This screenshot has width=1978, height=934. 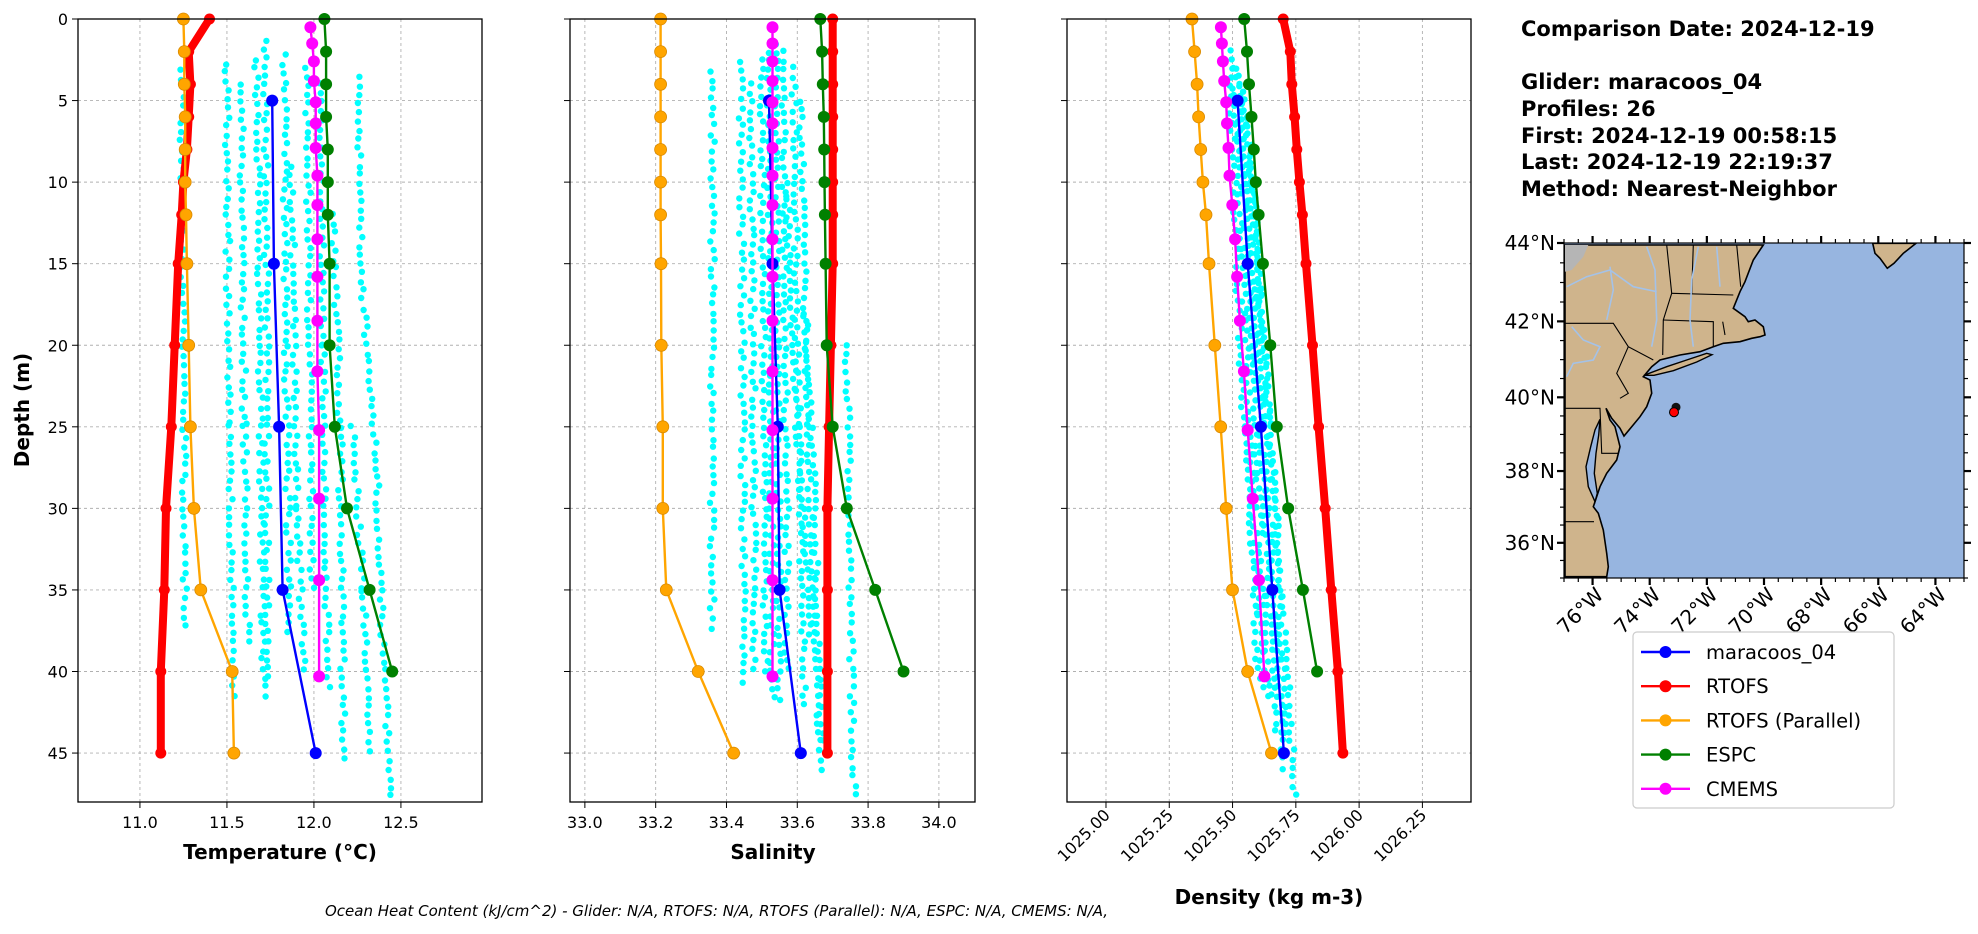 What do you see at coordinates (1923, 610) in the screenshot?
I see `map-lon-label: 64°W` at bounding box center [1923, 610].